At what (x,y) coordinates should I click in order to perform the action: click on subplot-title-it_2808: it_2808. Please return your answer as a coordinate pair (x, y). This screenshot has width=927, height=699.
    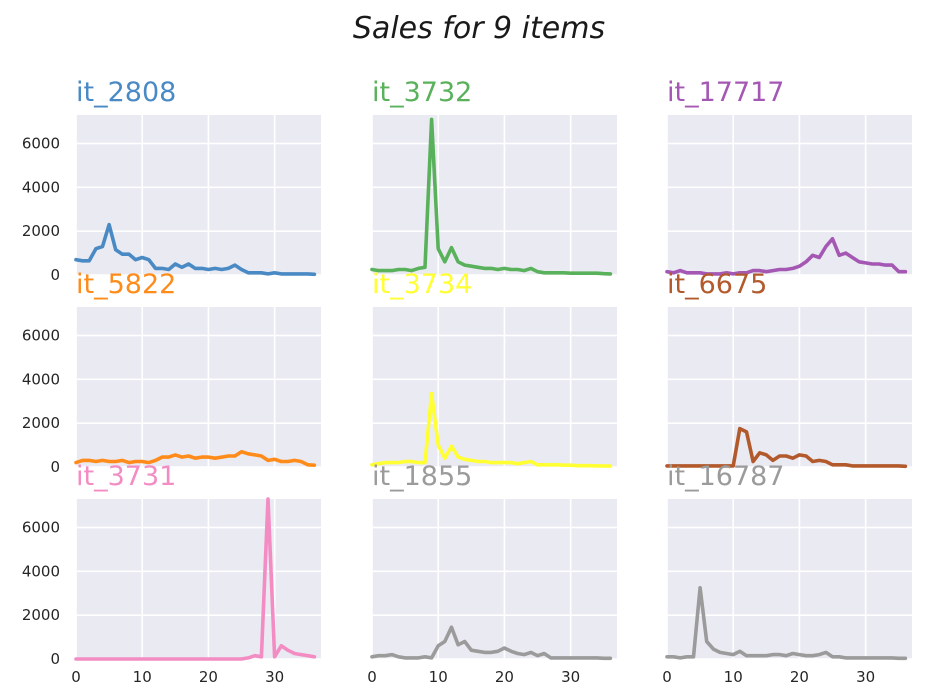
    Looking at the image, I should click on (126, 92).